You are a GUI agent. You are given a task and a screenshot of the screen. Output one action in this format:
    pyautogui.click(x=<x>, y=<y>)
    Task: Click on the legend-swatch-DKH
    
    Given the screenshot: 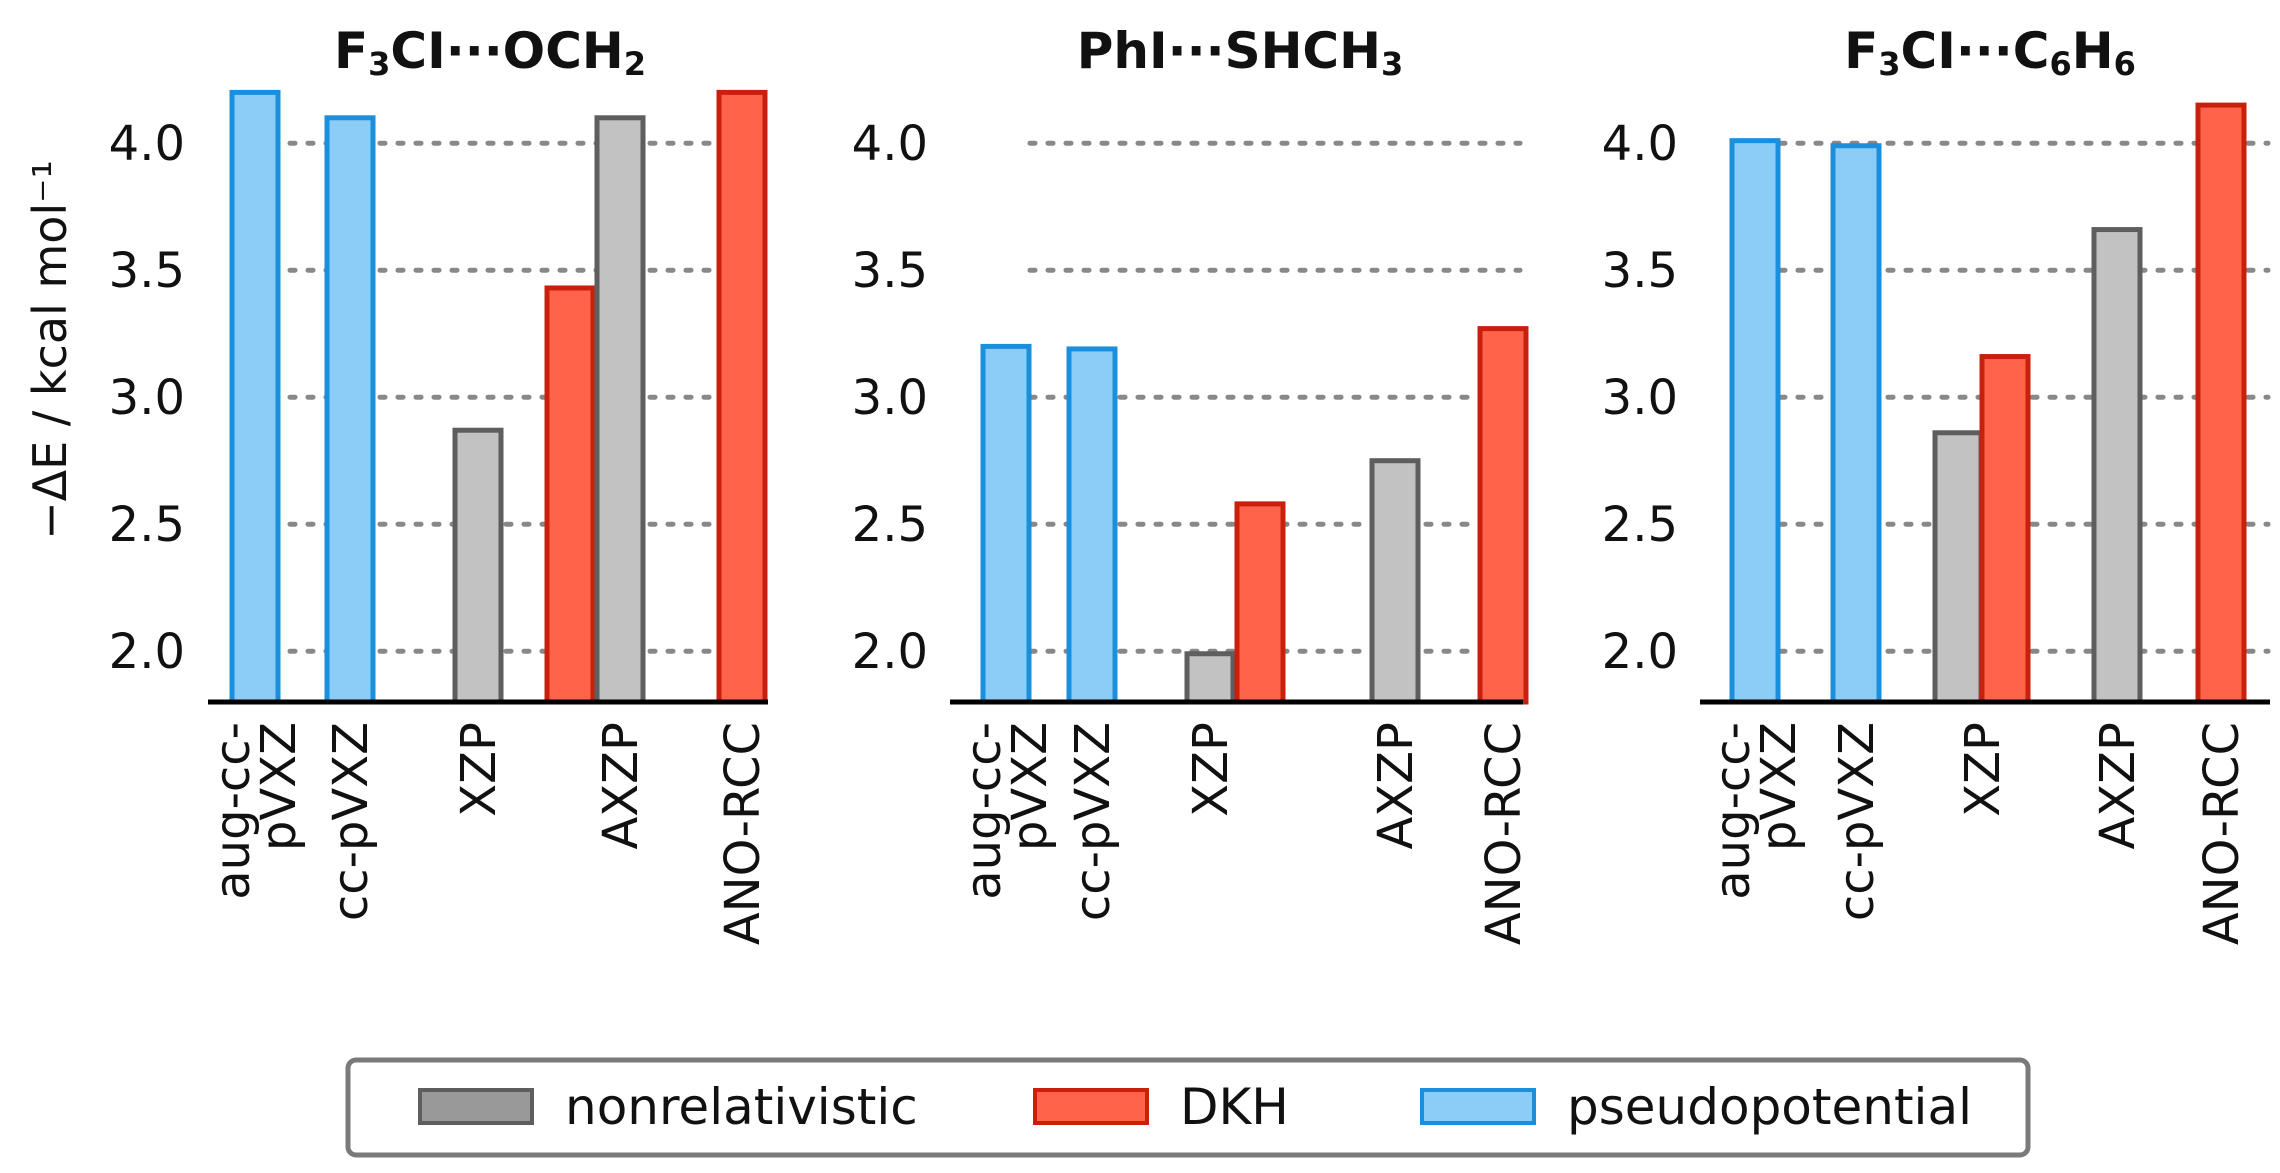 What is the action you would take?
    pyautogui.click(x=1091, y=1106)
    